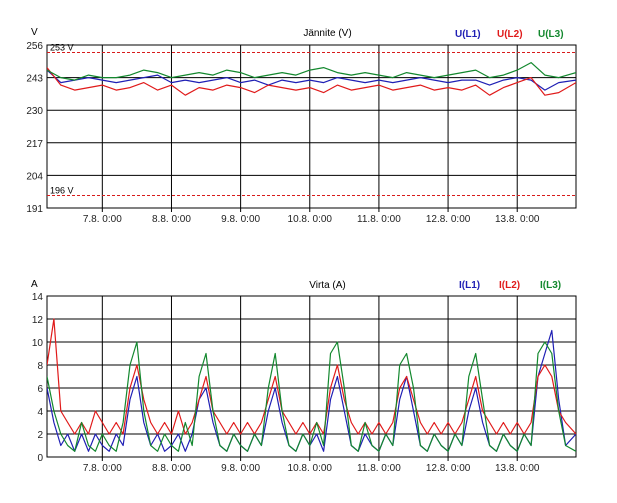 The width and height of the screenshot is (617, 503). What do you see at coordinates (468, 34) in the screenshot?
I see `legend-entry: U(L1)` at bounding box center [468, 34].